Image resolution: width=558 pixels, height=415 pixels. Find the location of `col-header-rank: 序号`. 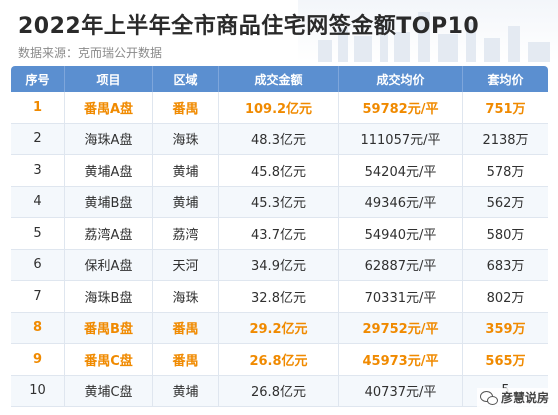

col-header-rank: 序号 is located at coordinates (38, 79).